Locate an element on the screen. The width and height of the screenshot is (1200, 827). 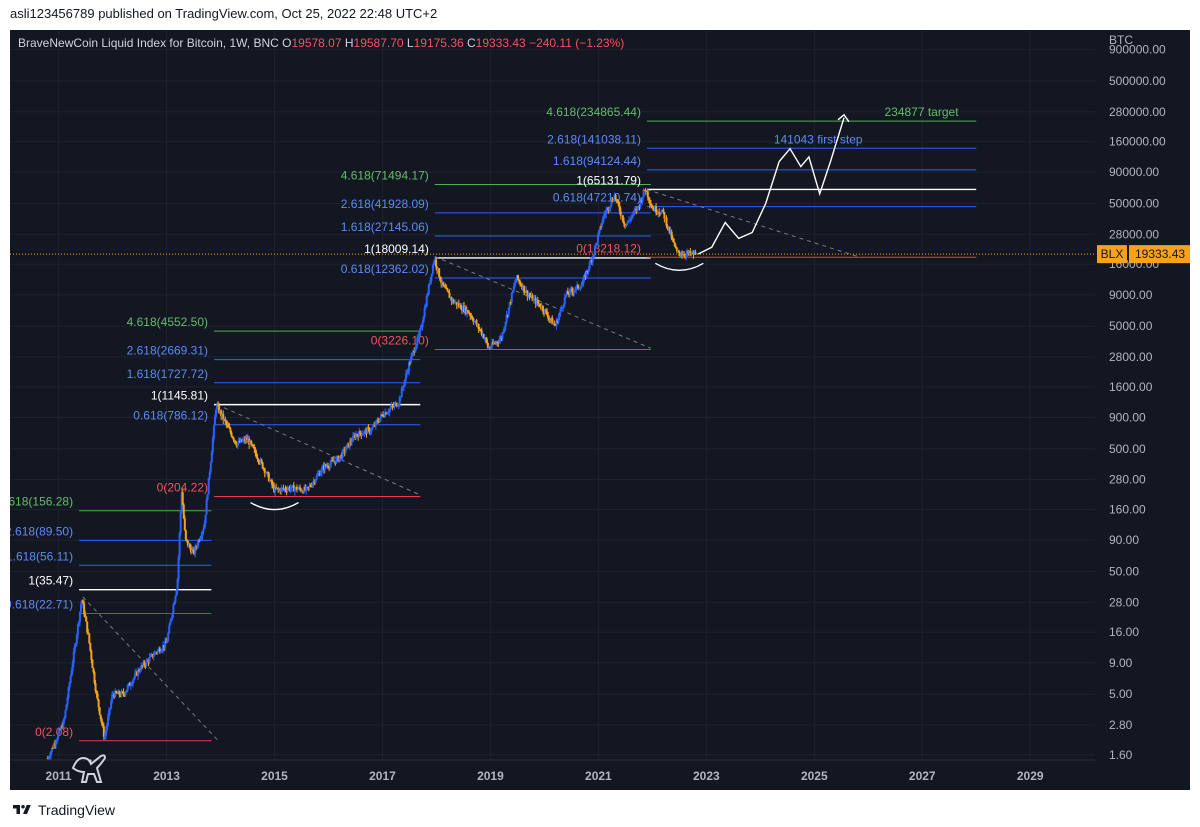
fib-level-label: 0.618(47210.74) is located at coordinates (597, 198).